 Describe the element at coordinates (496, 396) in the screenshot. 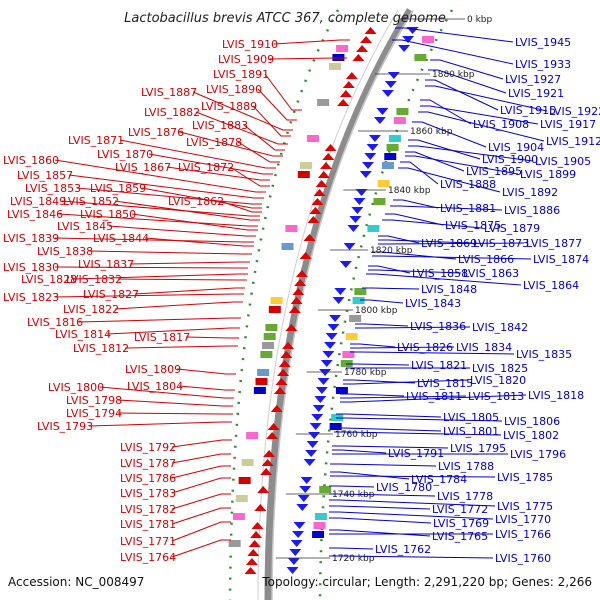

I see `gene-label-reverse: LVIS_1813` at that location.